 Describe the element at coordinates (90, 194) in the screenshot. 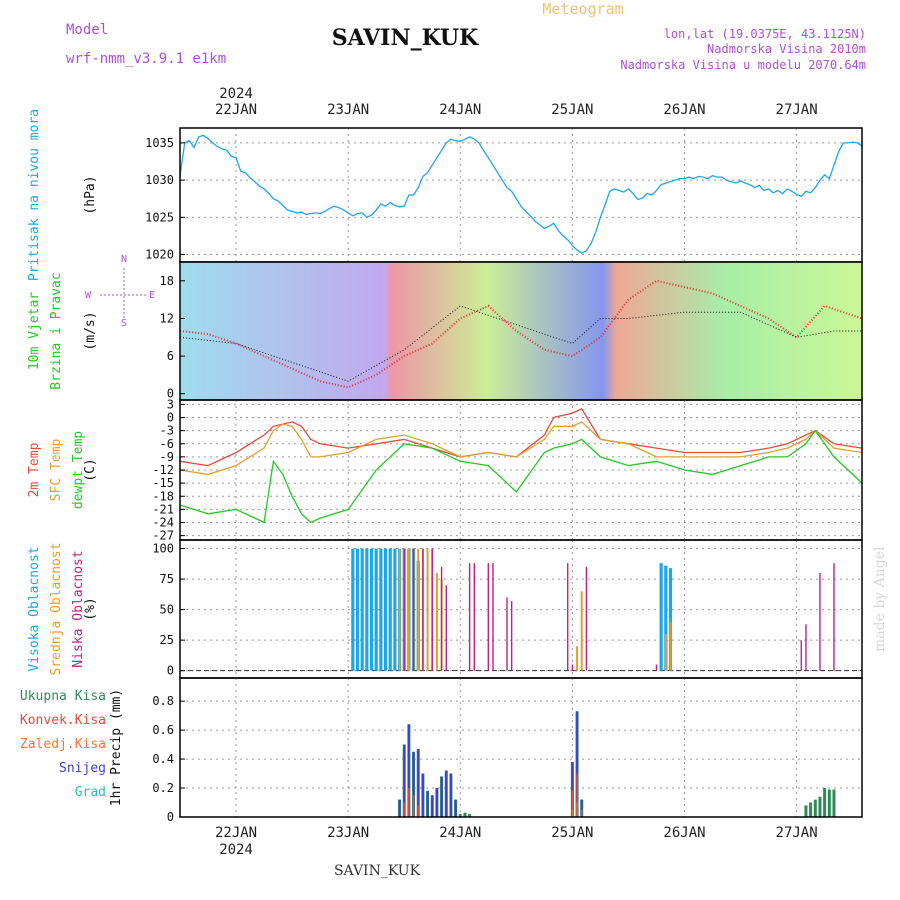

I see `y-axis-label: (hPa)` at that location.